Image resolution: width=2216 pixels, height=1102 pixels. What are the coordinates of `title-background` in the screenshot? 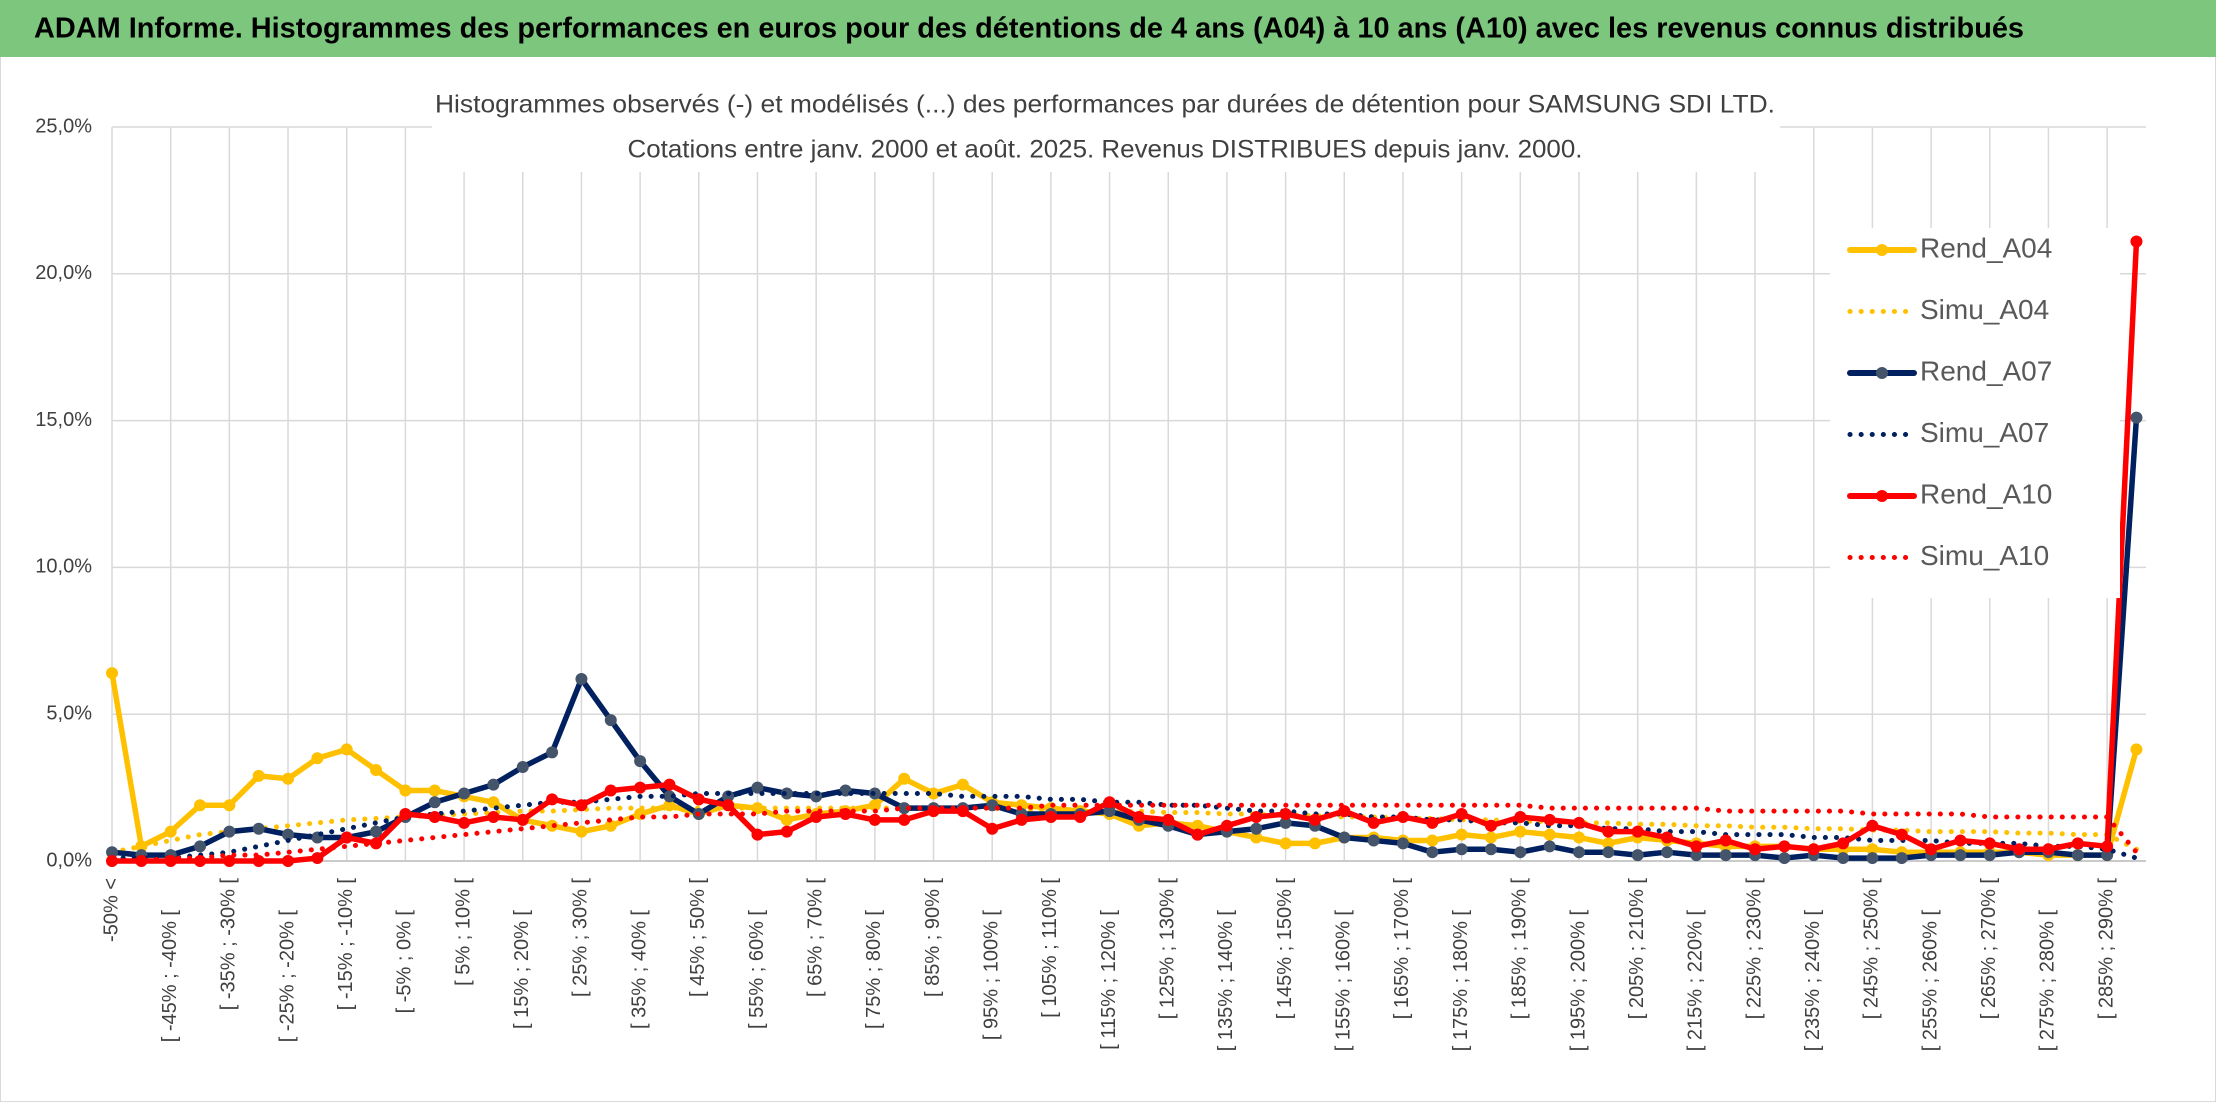 It's located at (1106, 128).